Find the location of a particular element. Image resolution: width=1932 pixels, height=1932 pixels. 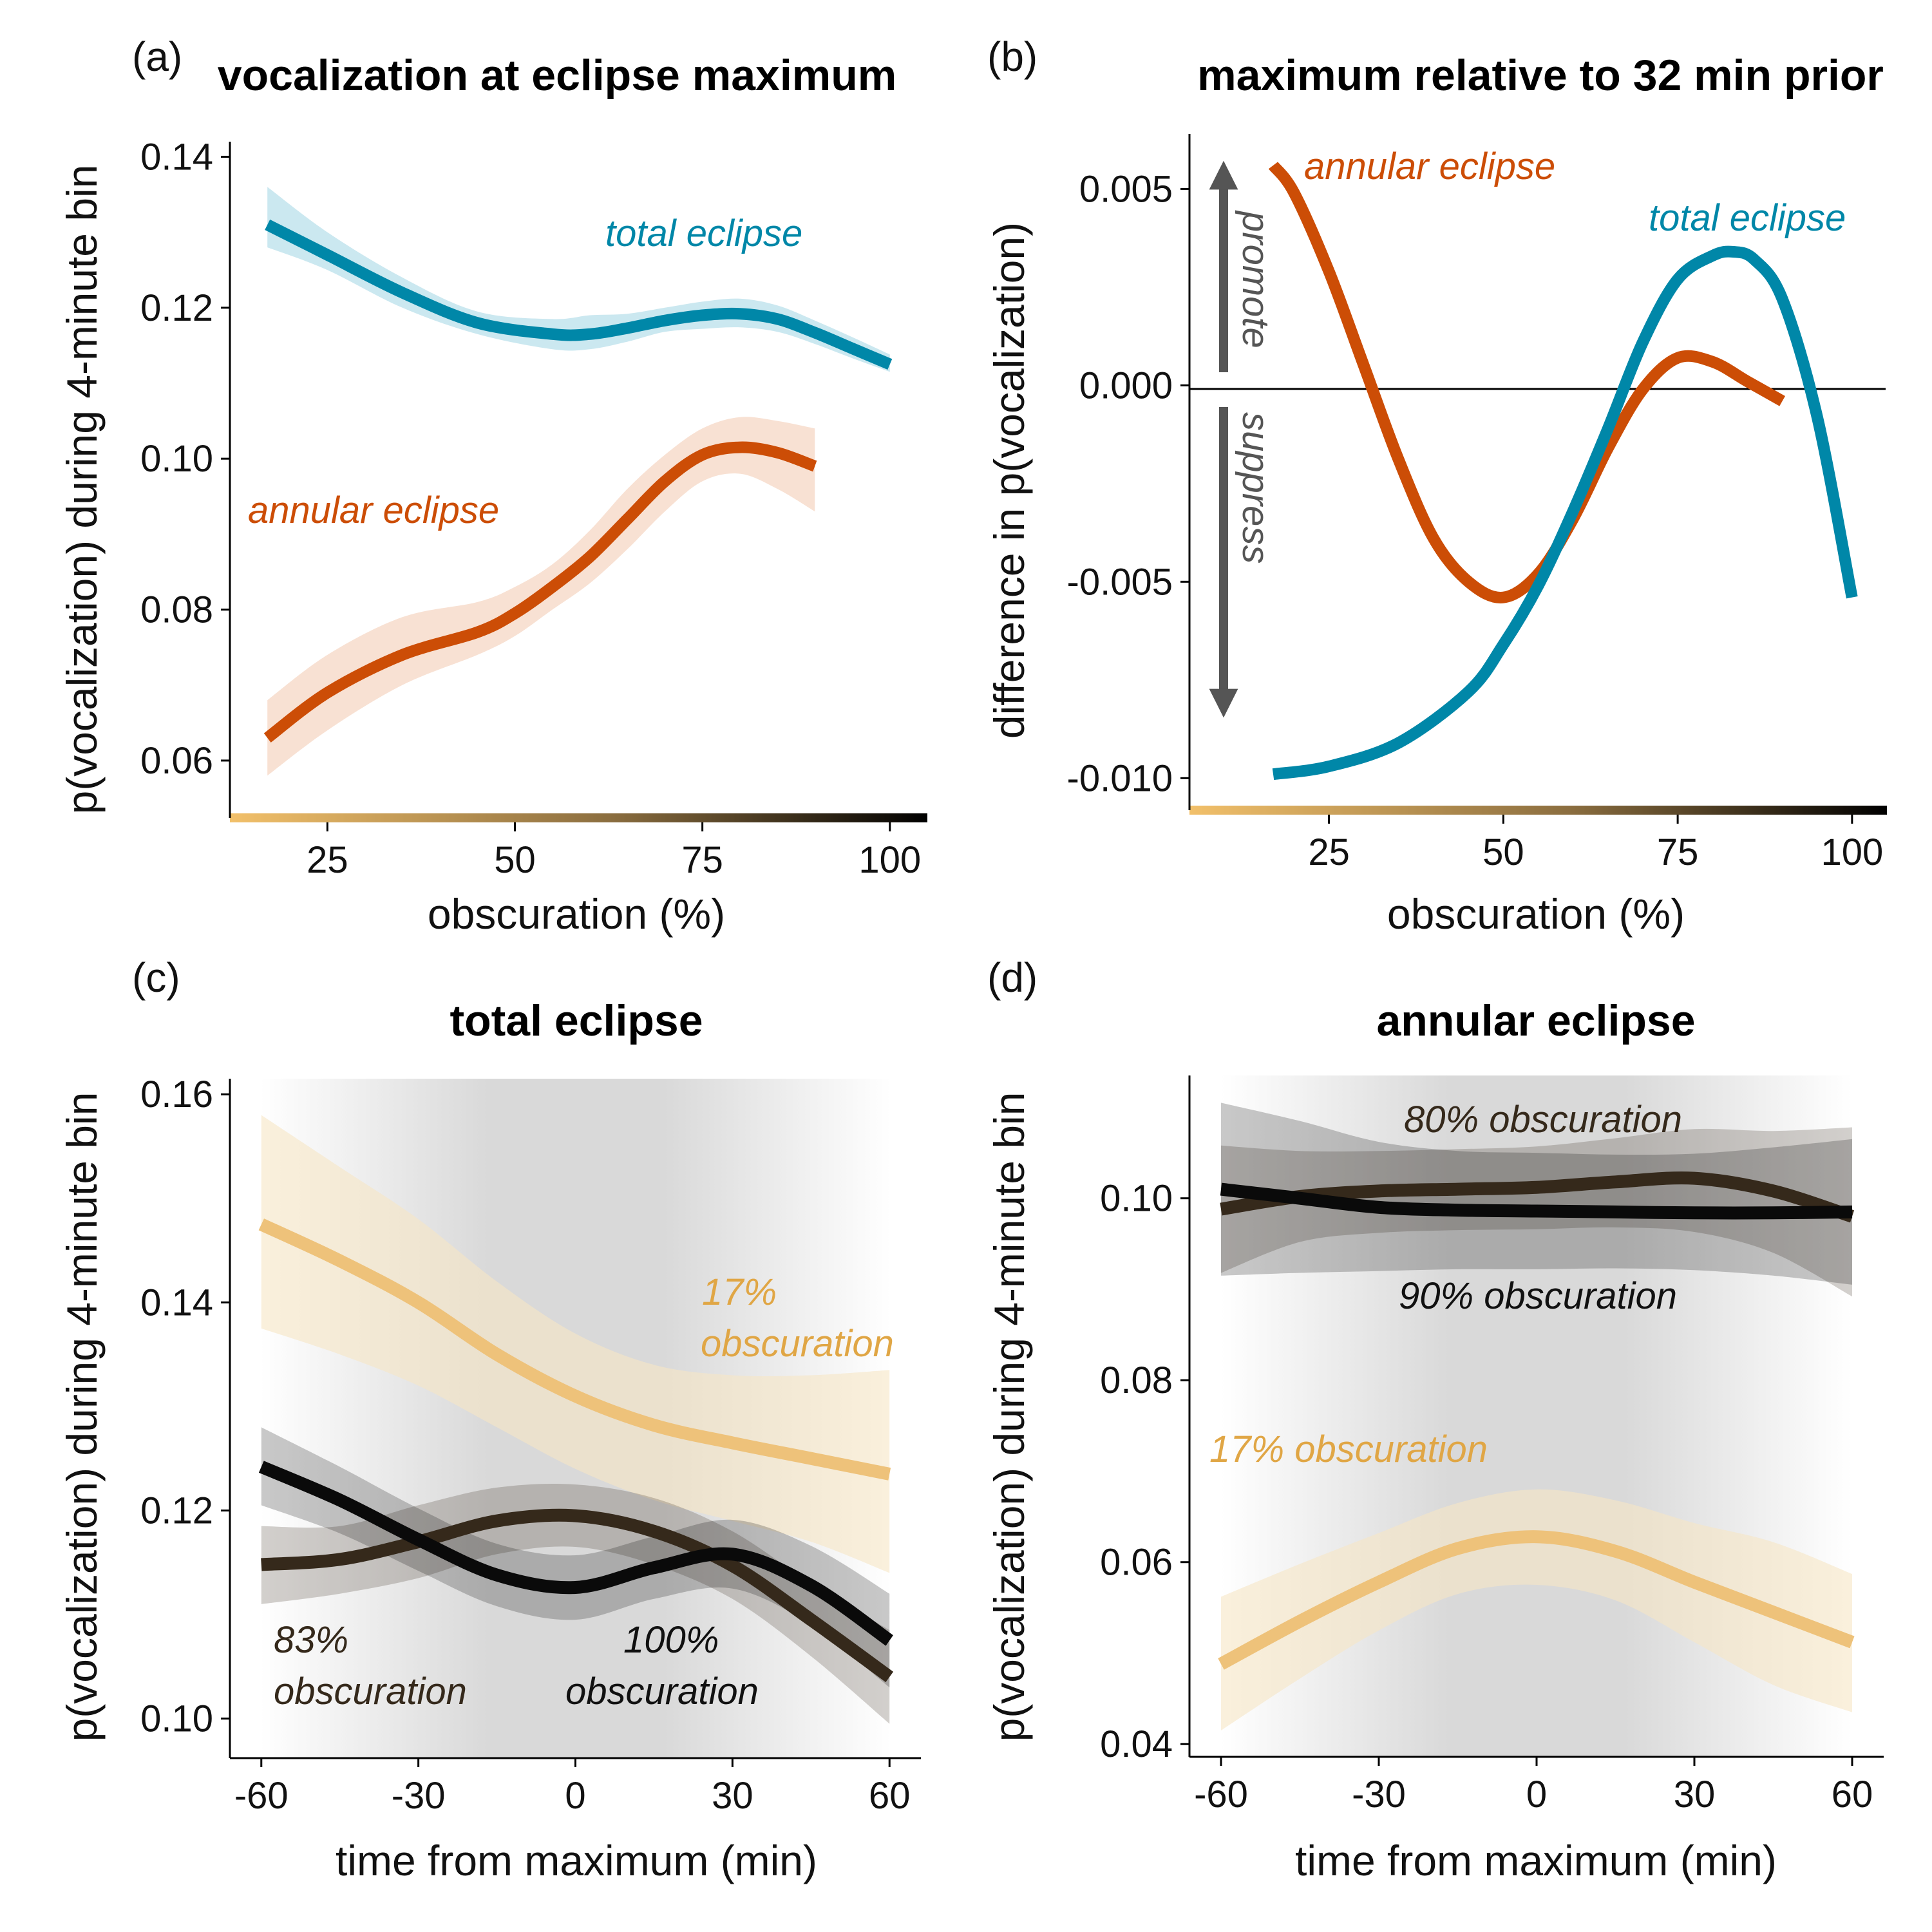

panel-b-x-tick-label: 50 is located at coordinates (1503, 852).